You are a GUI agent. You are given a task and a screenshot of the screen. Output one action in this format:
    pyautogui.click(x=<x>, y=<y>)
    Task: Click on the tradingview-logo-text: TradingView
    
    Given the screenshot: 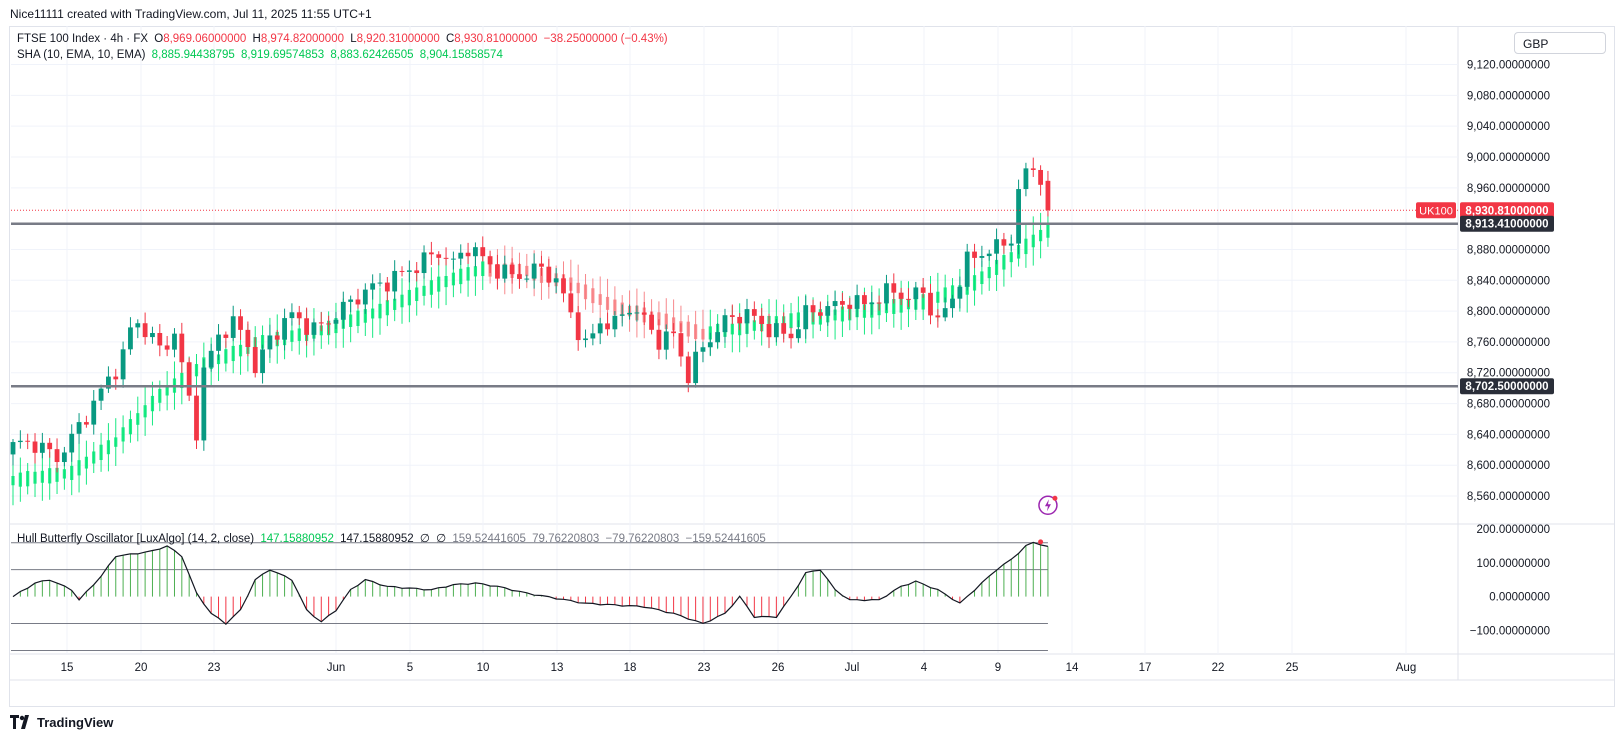 What is the action you would take?
    pyautogui.click(x=75, y=722)
    